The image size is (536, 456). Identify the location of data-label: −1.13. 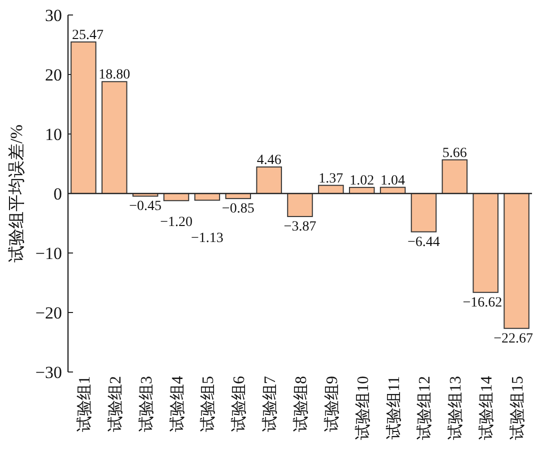
(207, 238).